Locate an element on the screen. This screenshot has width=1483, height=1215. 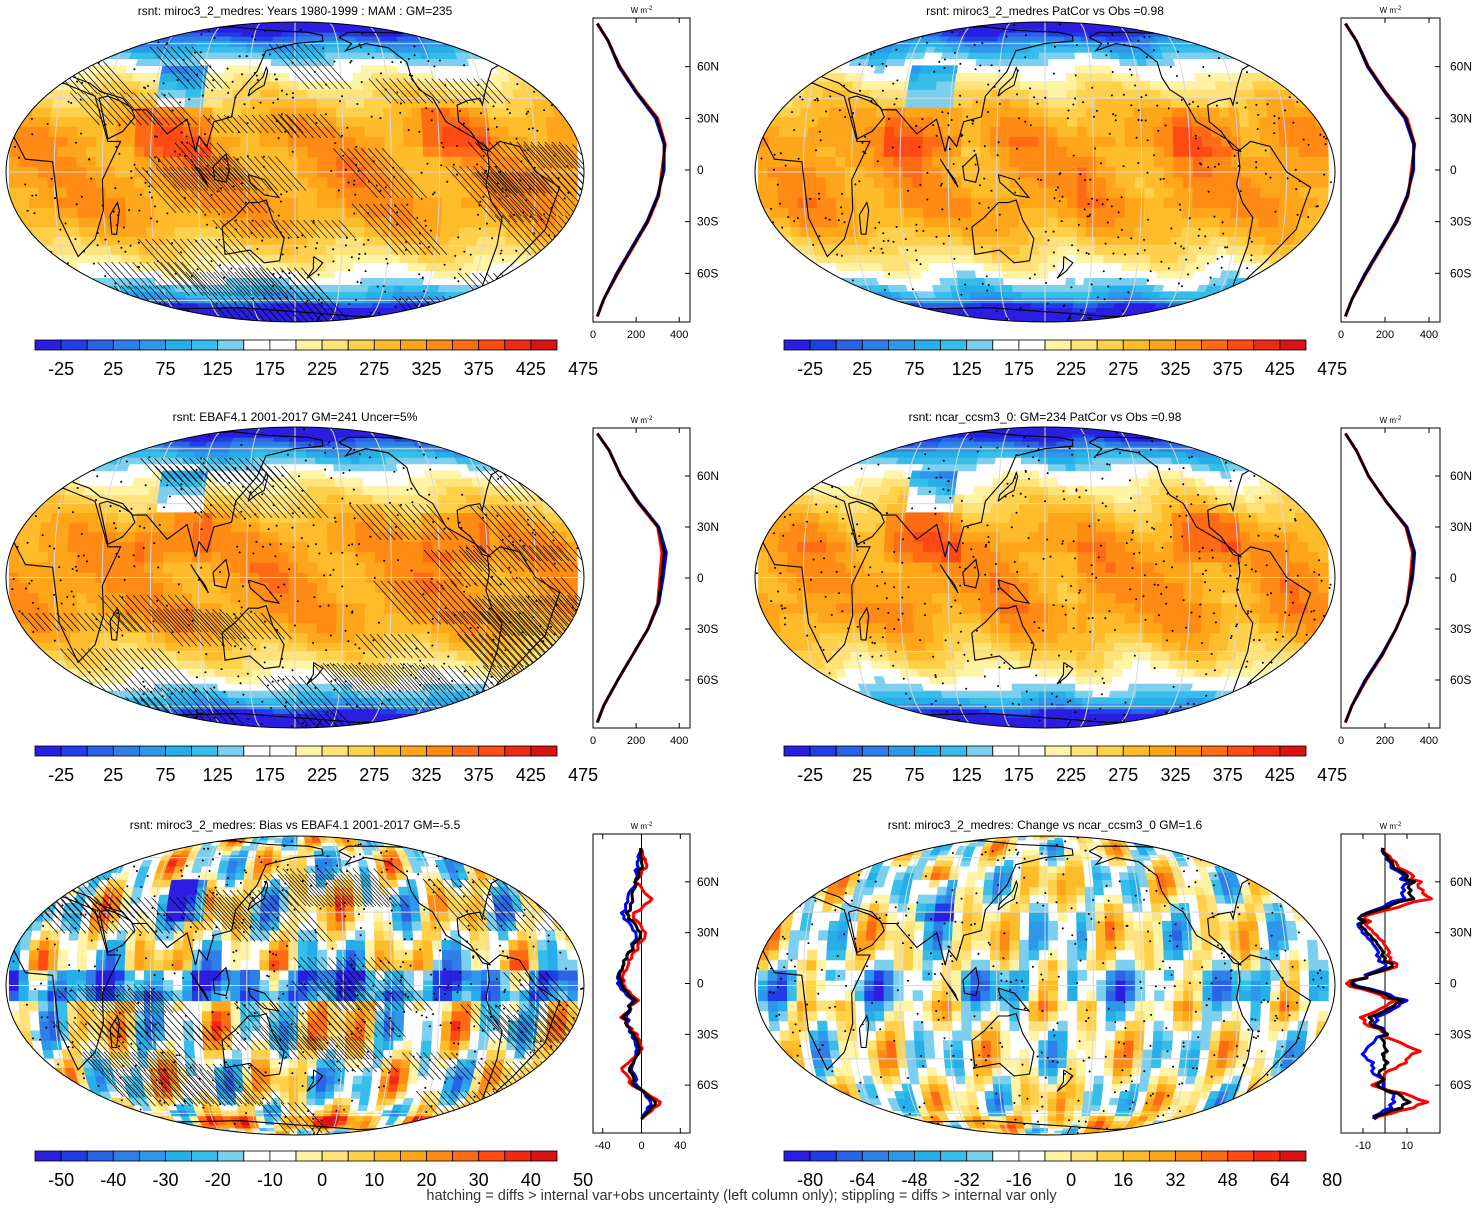
map-border is located at coordinates (1045, 172).